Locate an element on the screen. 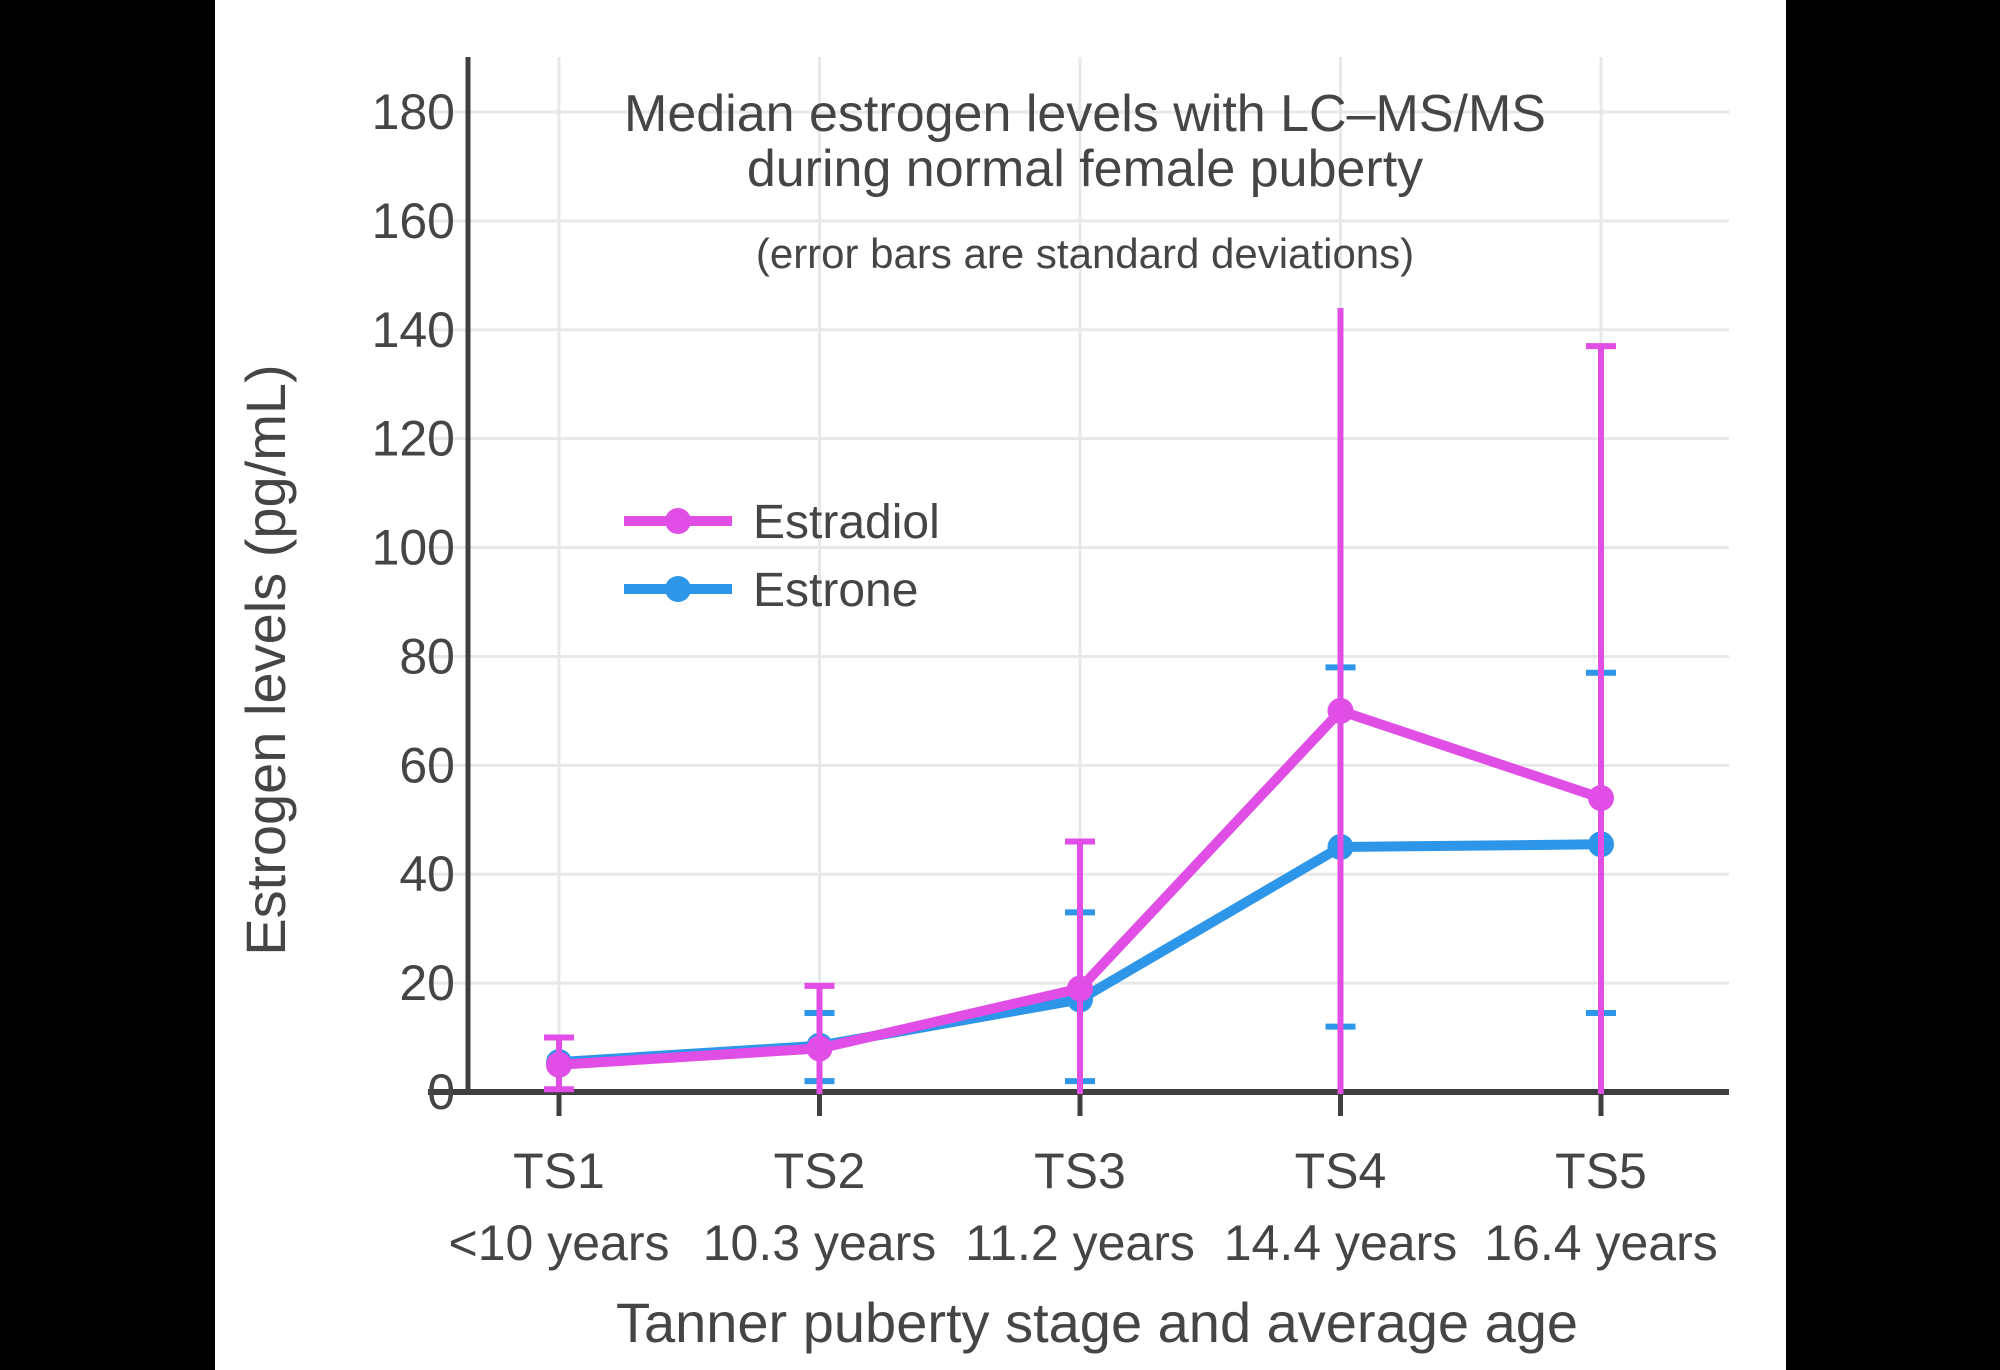 This screenshot has height=1370, width=2000. legend-swatches is located at coordinates (678, 555).